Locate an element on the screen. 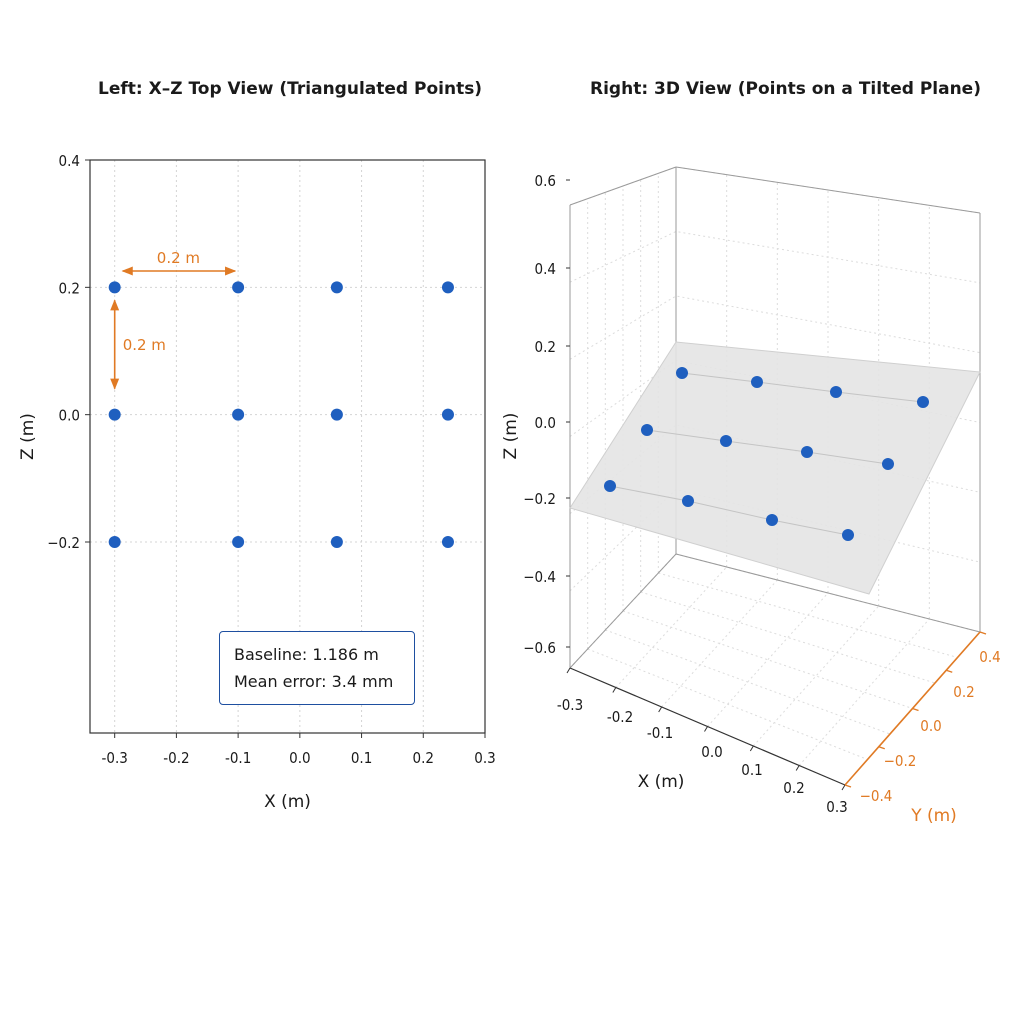  z-tick-label: −0.4 is located at coordinates (539, 577).